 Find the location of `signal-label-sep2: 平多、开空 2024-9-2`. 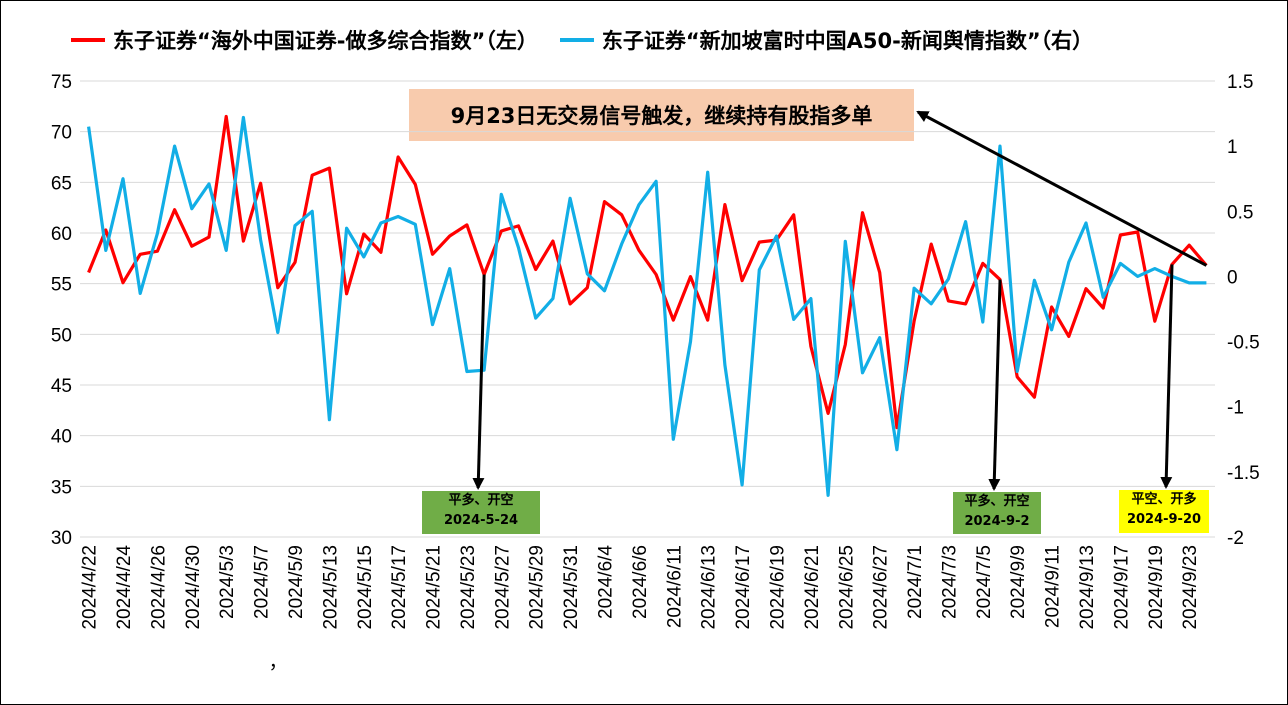

signal-label-sep2: 平多、开空 2024-9-2 is located at coordinates (997, 513).